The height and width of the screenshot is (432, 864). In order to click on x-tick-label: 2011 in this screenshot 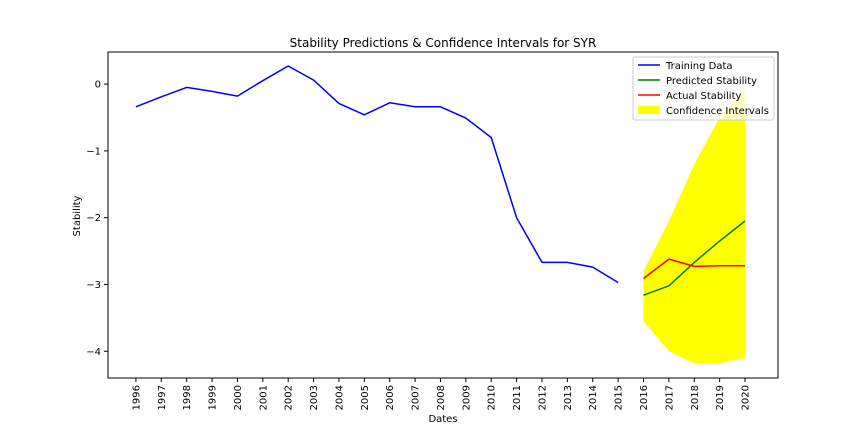, I will do `click(517, 397)`.